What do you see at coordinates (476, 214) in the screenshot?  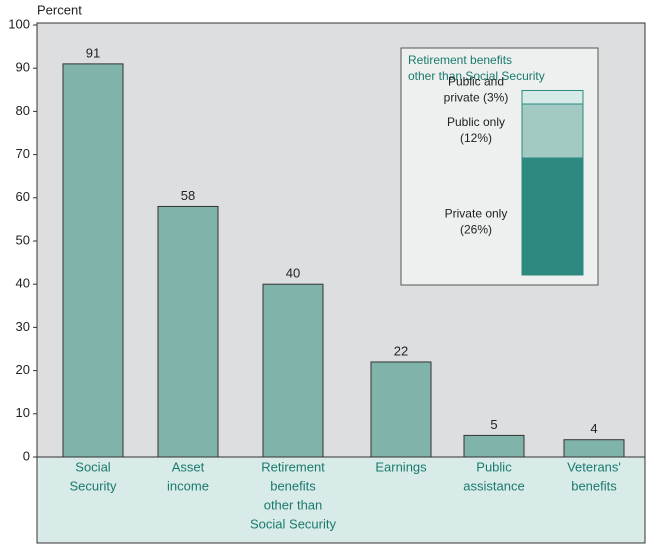 I see `inset-label: Private only` at bounding box center [476, 214].